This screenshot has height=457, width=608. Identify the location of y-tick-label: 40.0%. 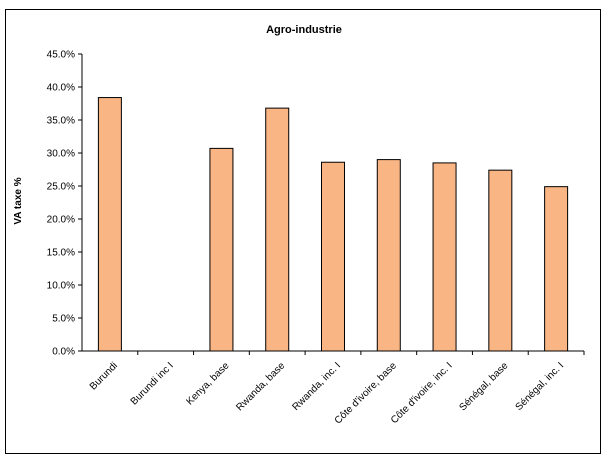
(61, 88).